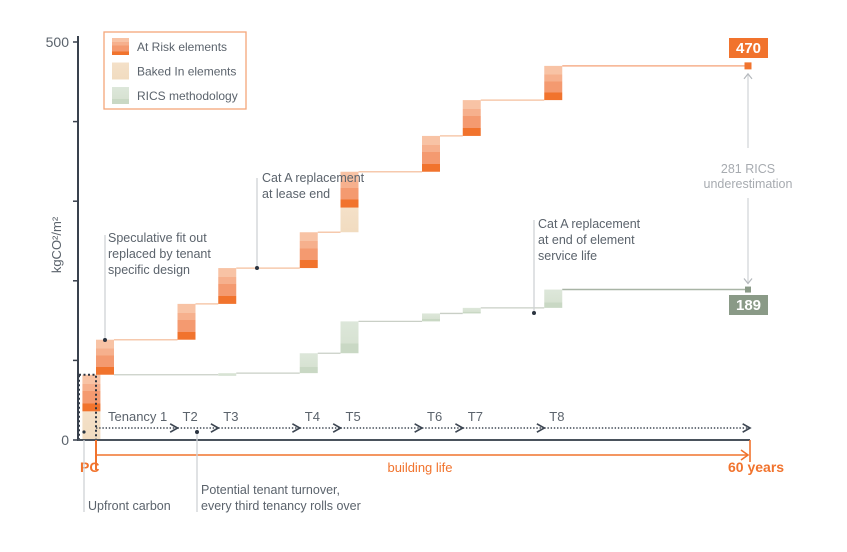  What do you see at coordinates (748, 66) in the screenshot?
I see `at-risk-end-marker` at bounding box center [748, 66].